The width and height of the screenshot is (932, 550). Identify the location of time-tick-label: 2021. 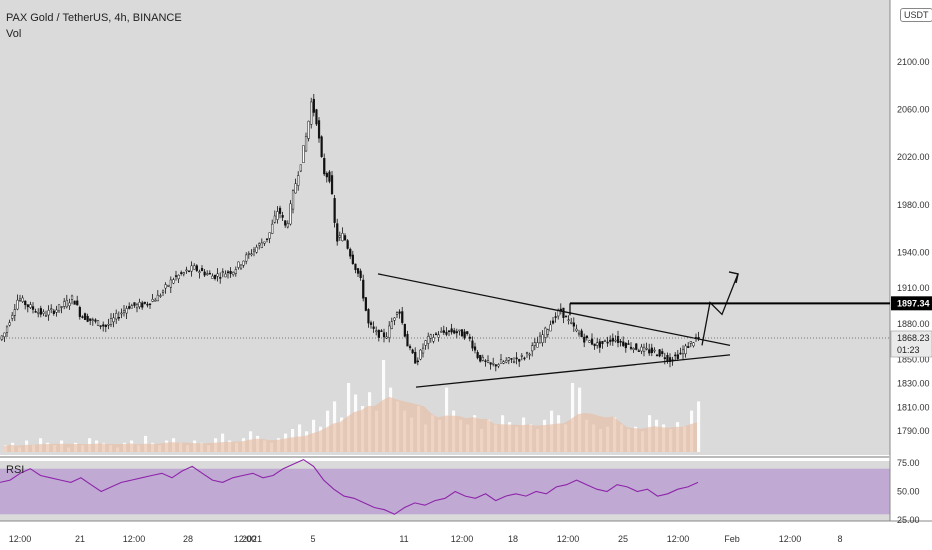
(252, 539).